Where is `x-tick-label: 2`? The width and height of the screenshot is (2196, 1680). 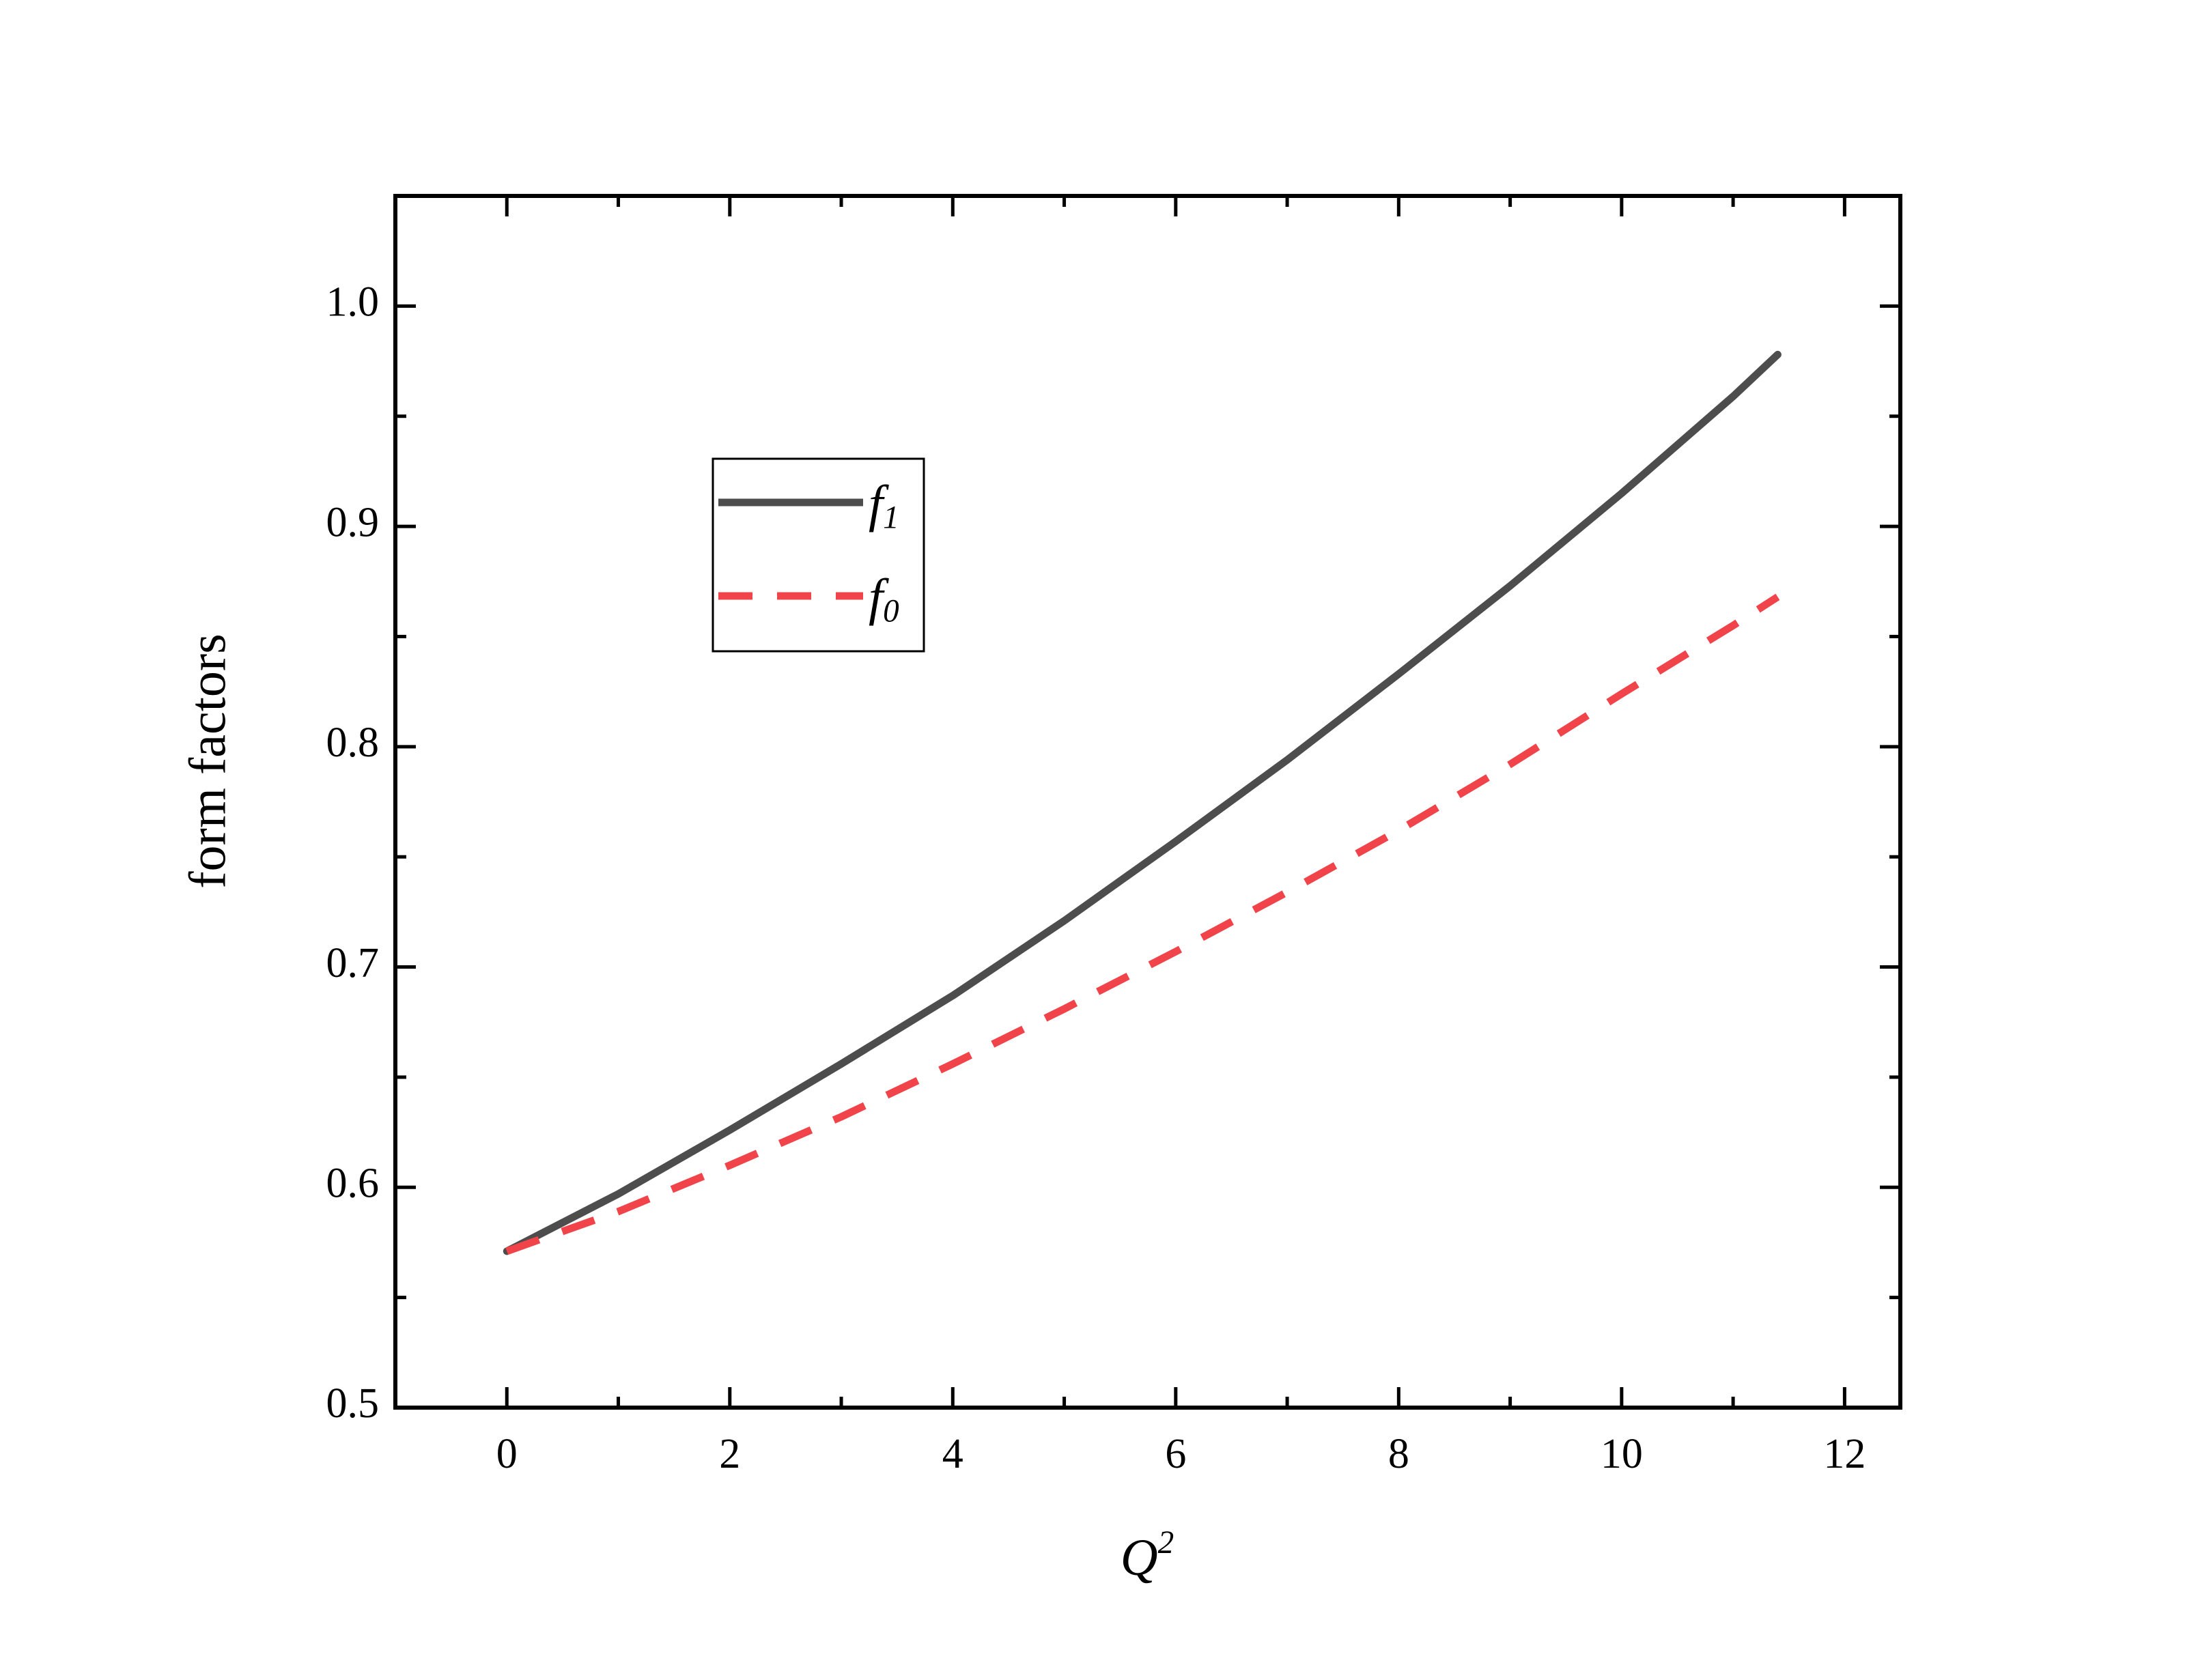 x-tick-label: 2 is located at coordinates (730, 1454).